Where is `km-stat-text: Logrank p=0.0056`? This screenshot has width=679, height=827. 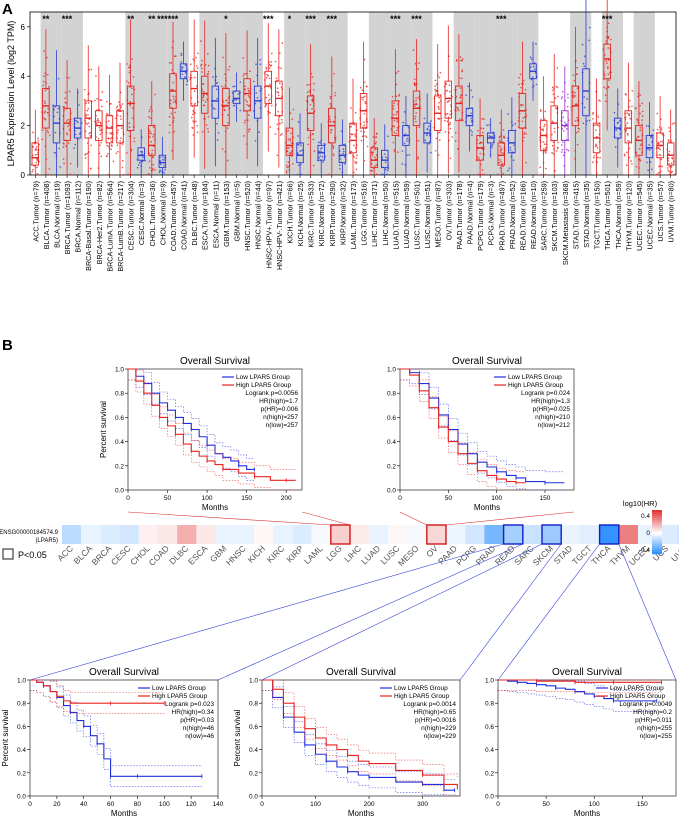
km-stat-text: Logrank p=0.0056 is located at coordinates (271, 393).